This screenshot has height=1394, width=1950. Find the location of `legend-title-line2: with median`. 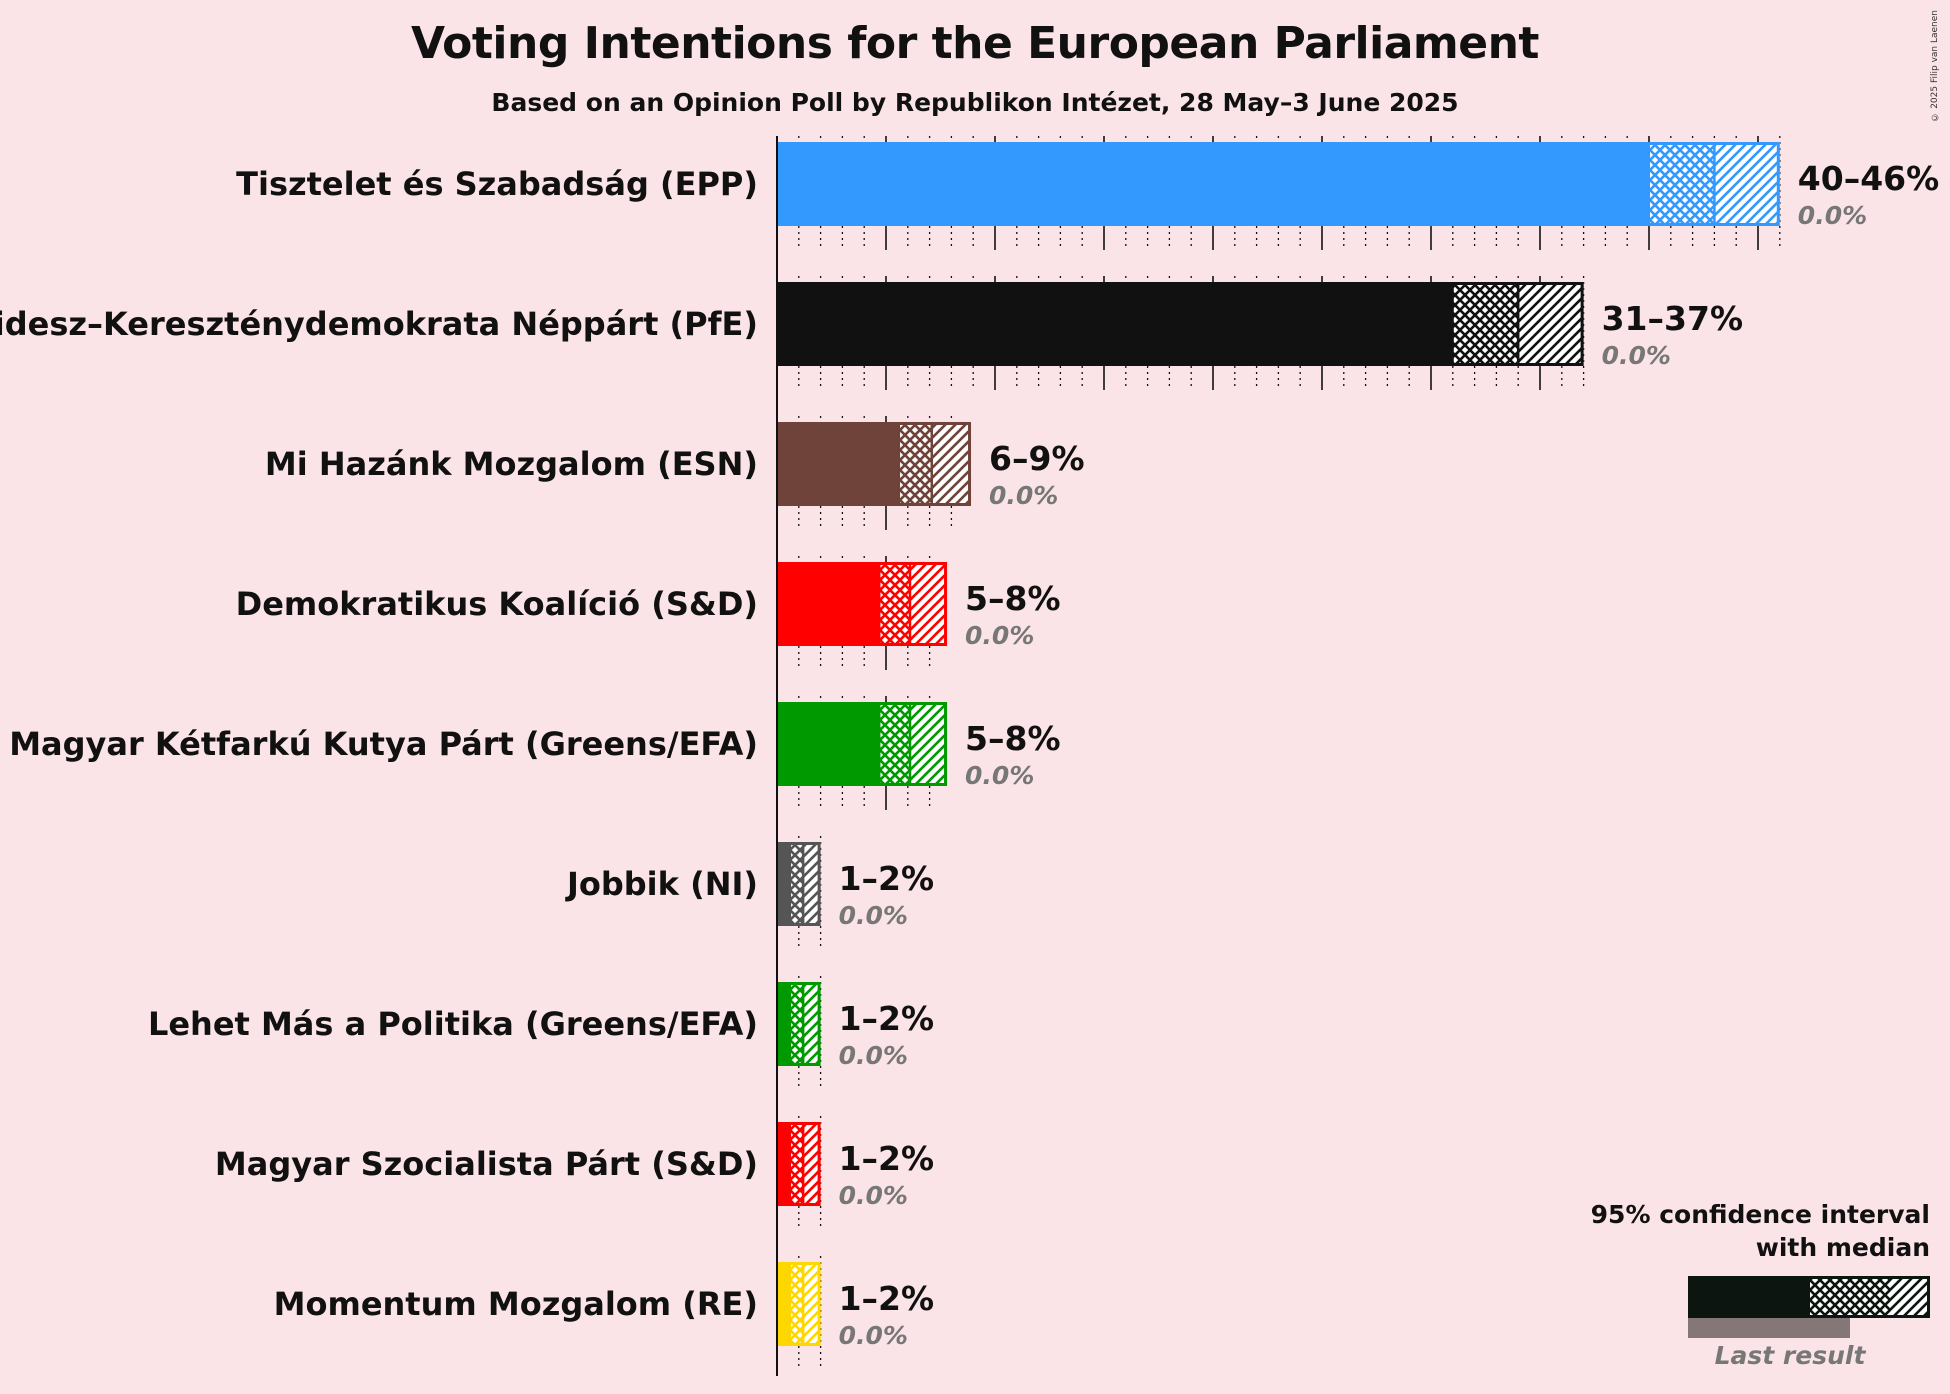

legend-title-line2: with median is located at coordinates (1843, 1247).